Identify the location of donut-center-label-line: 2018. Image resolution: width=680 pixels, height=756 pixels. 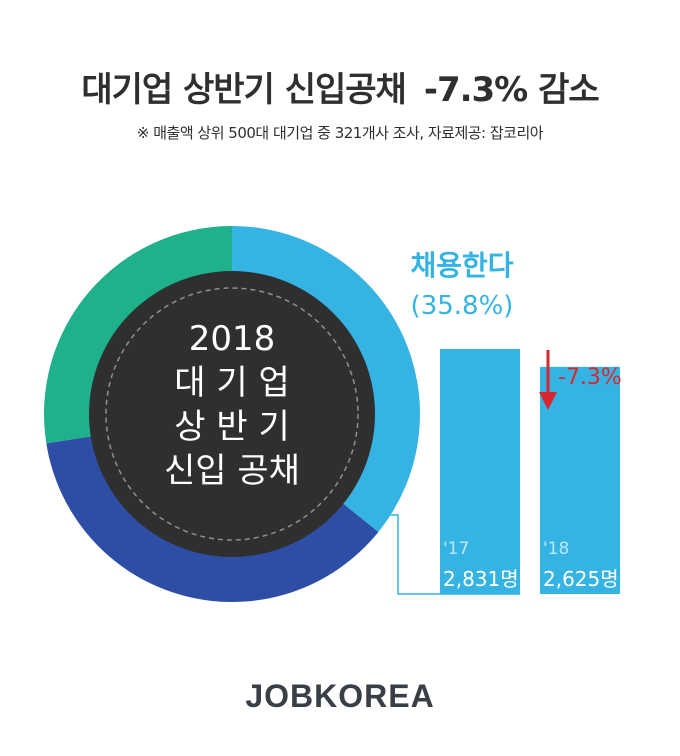
(232, 339).